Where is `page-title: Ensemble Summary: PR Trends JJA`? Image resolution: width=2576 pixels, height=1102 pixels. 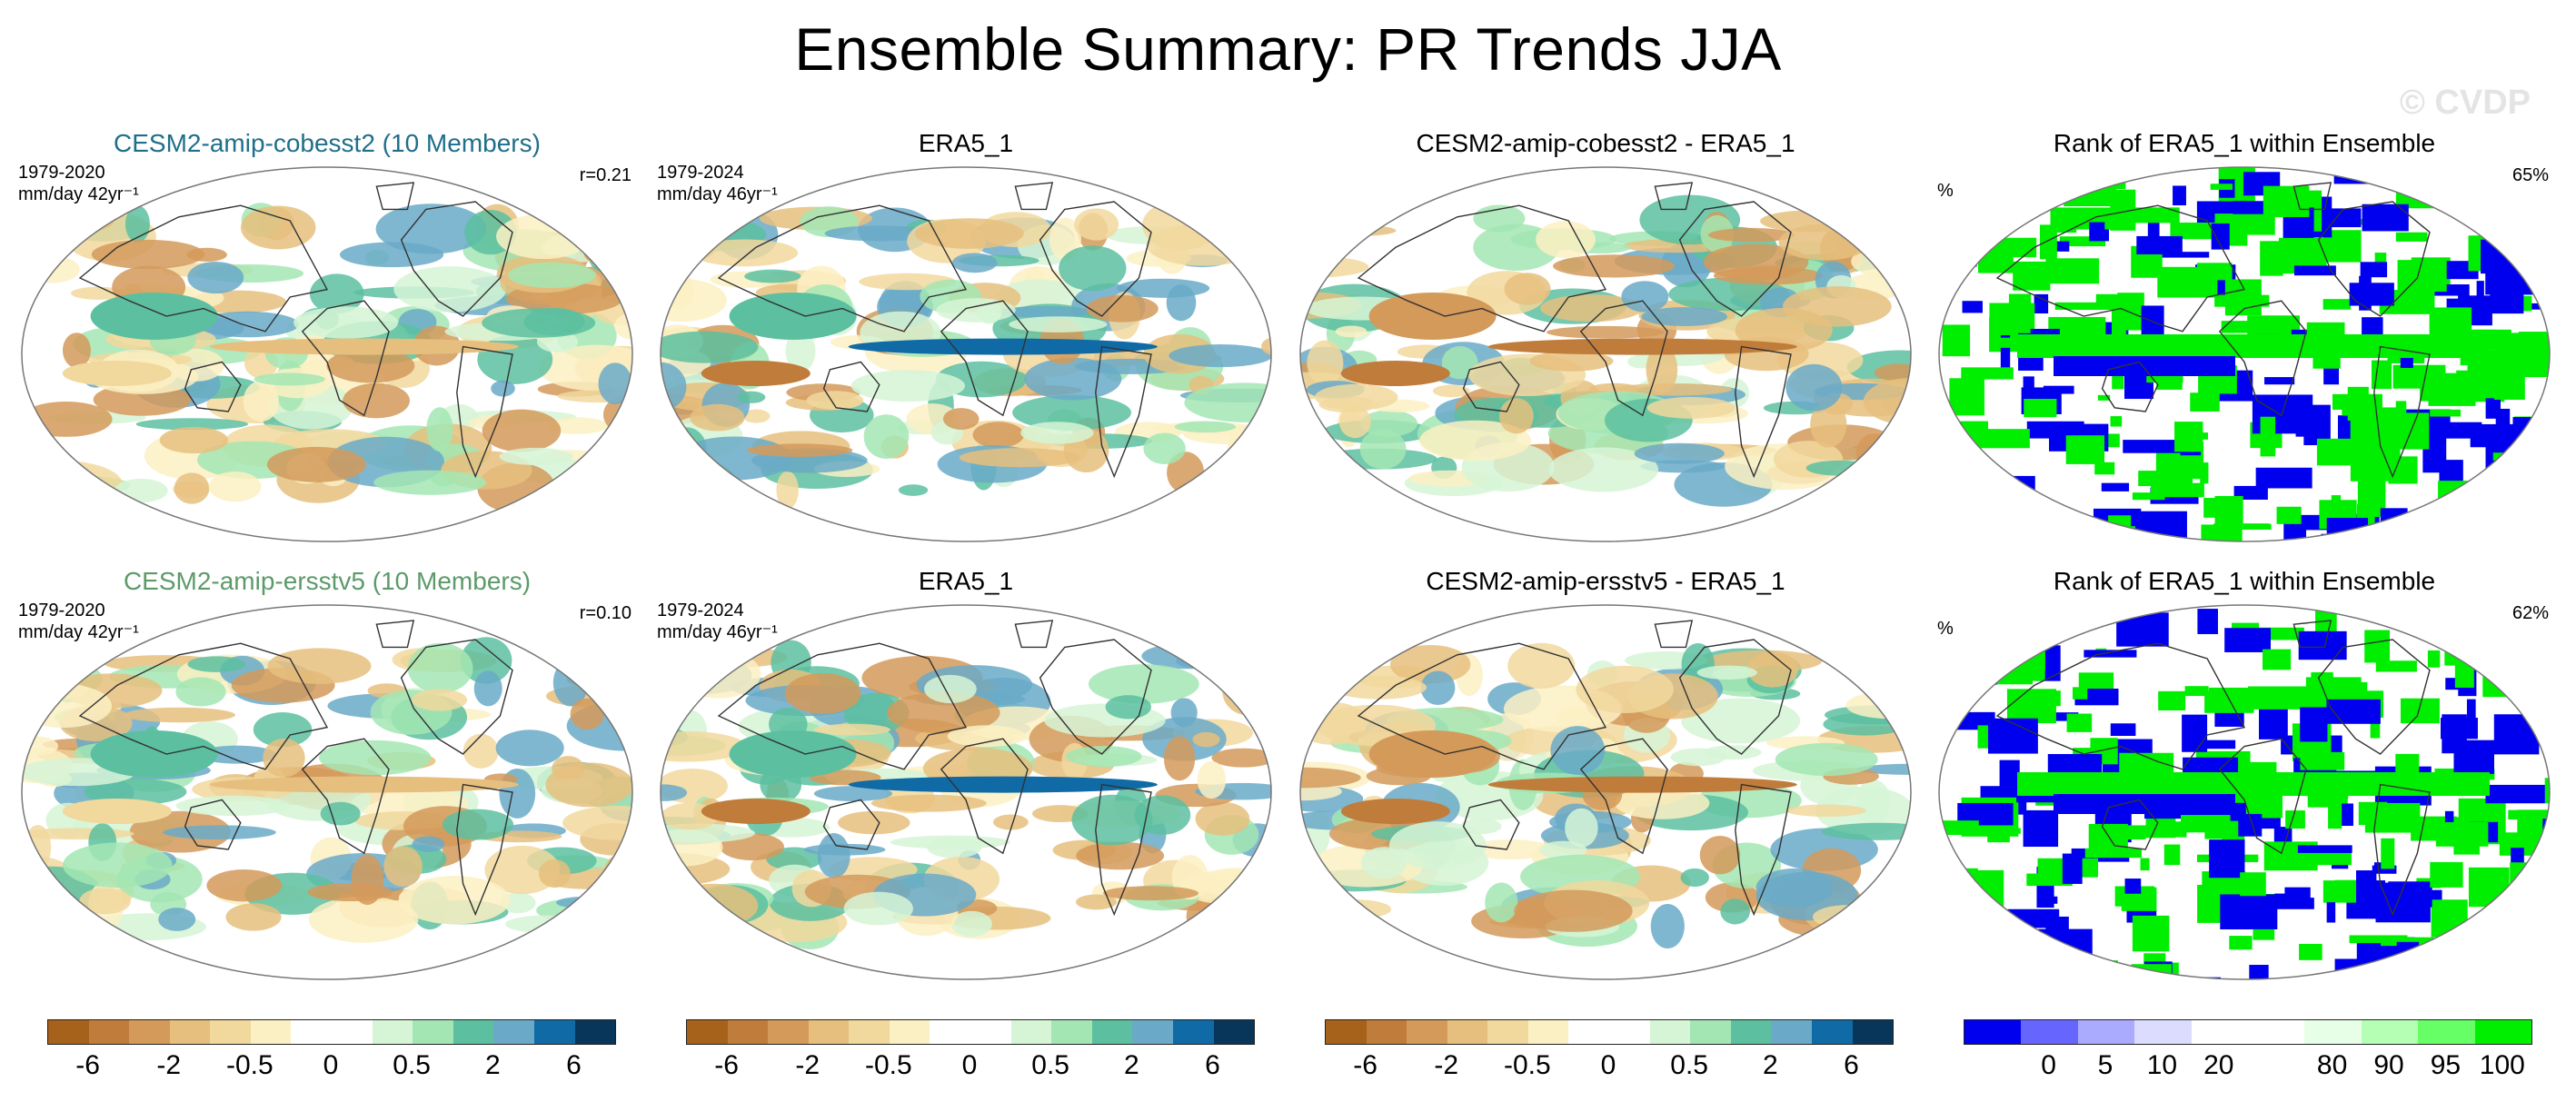 page-title: Ensemble Summary: PR Trends JJA is located at coordinates (1288, 49).